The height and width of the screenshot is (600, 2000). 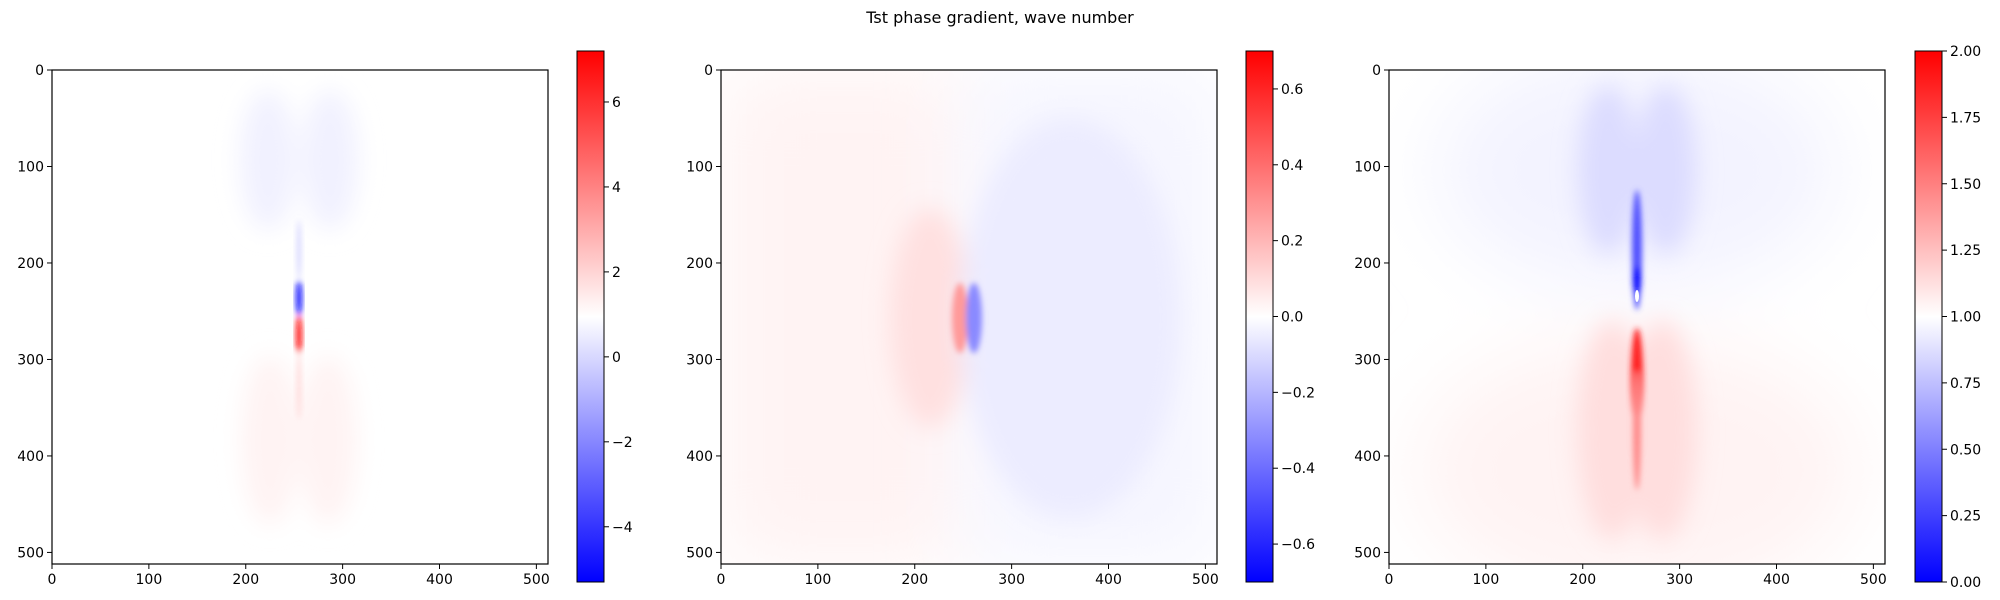 What do you see at coordinates (930, 318) in the screenshot?
I see `heatmap-2-red-lobe` at bounding box center [930, 318].